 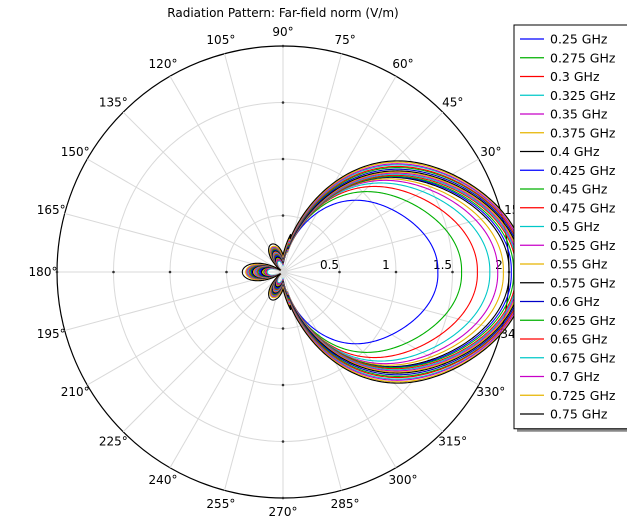 I want to click on angle-tick-label: 60°, so click(x=402, y=64).